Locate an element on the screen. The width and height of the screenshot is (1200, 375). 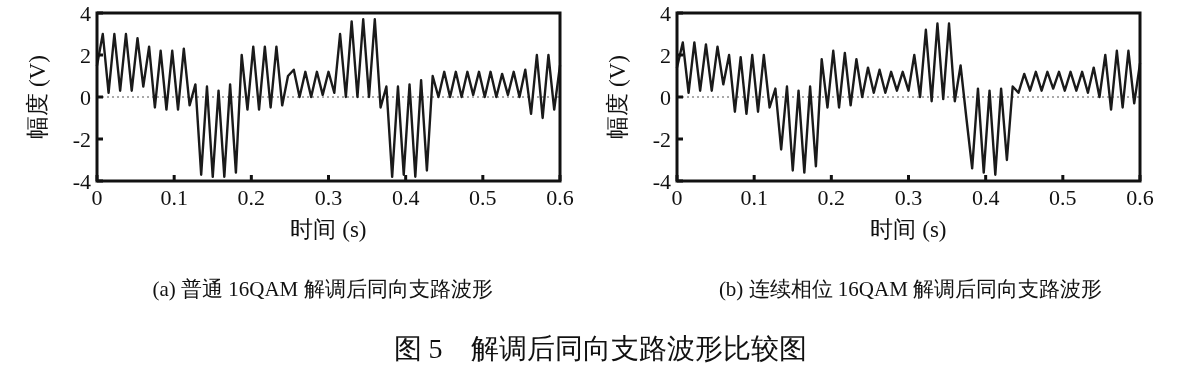
text: (b) 连续相位 16QAM 解调后同向支路波形 is located at coordinates (910, 289).